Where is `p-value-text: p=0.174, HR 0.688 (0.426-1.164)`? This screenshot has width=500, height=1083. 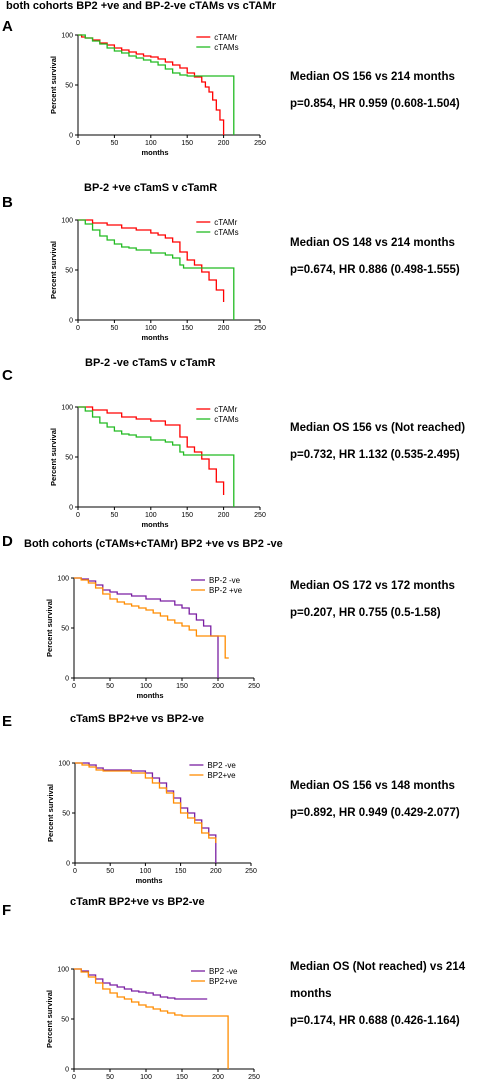
p-value-text: p=0.174, HR 0.688 (0.426-1.164) is located at coordinates (375, 1021).